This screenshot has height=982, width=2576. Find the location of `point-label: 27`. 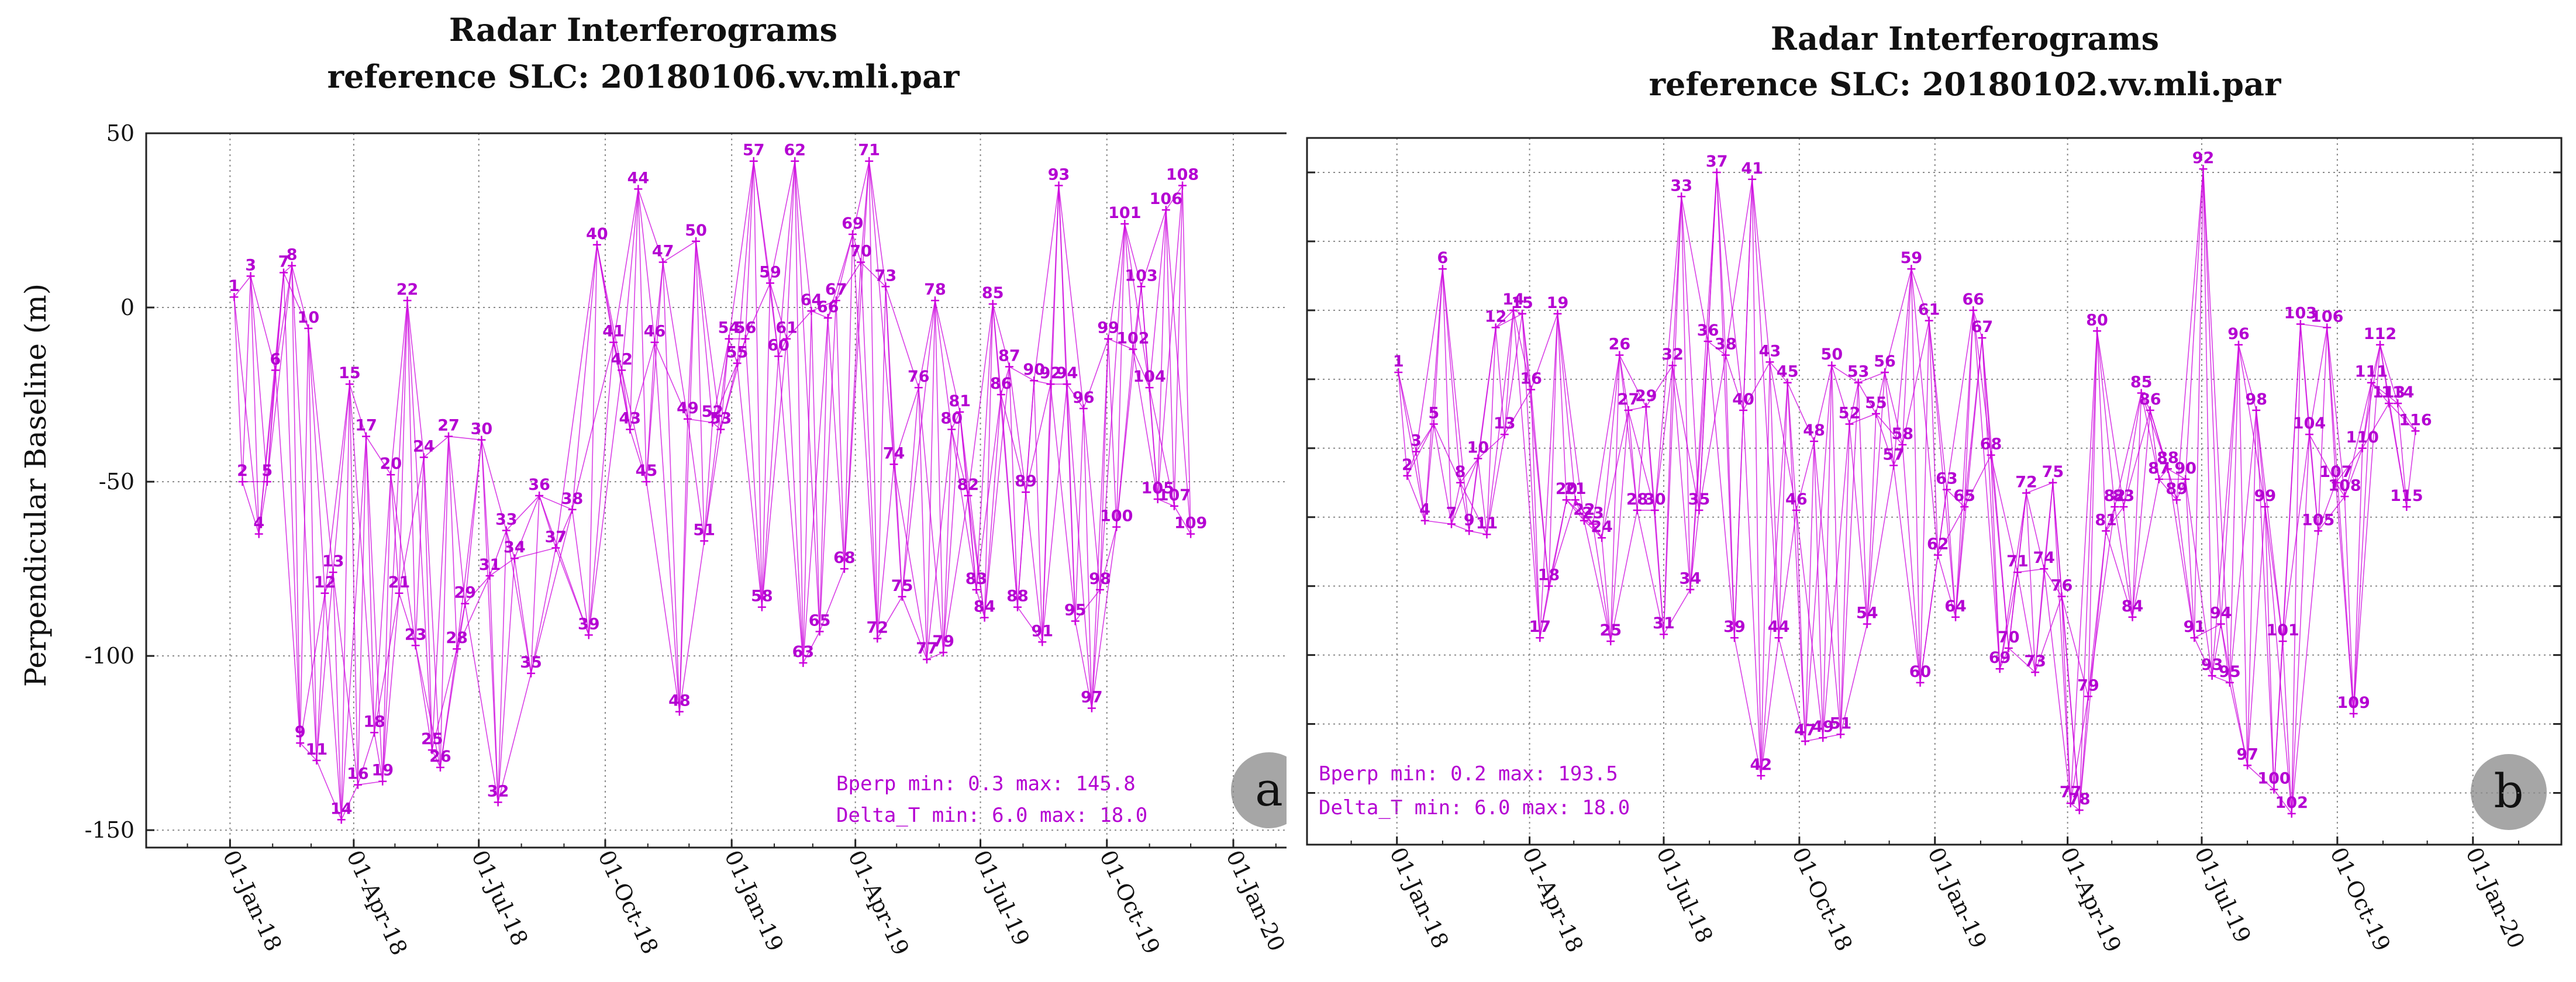

point-label: 27 is located at coordinates (1629, 399).